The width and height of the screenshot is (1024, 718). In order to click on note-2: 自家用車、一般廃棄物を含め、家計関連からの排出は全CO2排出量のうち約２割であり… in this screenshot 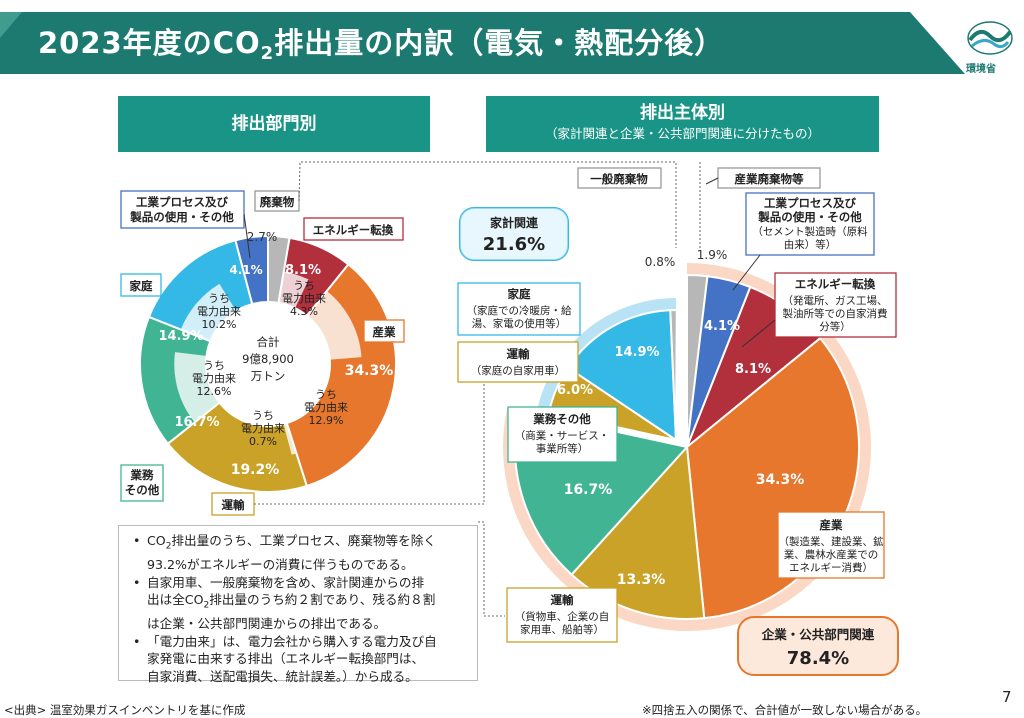, I will do `click(301, 603)`.